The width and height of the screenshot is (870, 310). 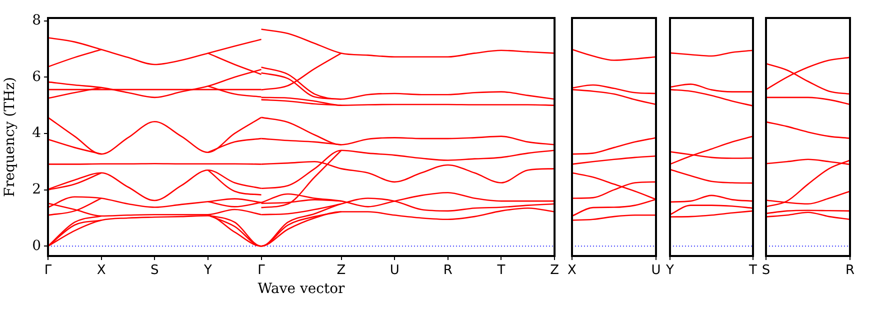 What do you see at coordinates (37, 133) in the screenshot?
I see `y-tick-label: 4` at bounding box center [37, 133].